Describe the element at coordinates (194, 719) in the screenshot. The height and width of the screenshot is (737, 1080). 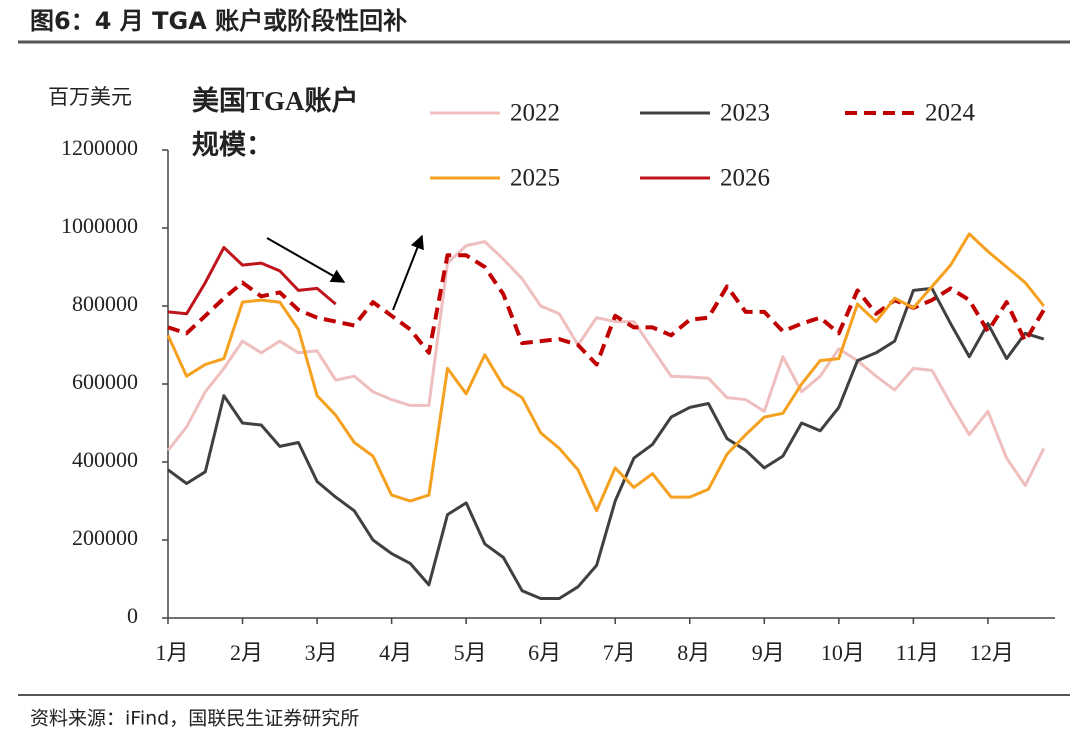
I see `source: 资料来源：iFind，国联民生证券研究所` at that location.